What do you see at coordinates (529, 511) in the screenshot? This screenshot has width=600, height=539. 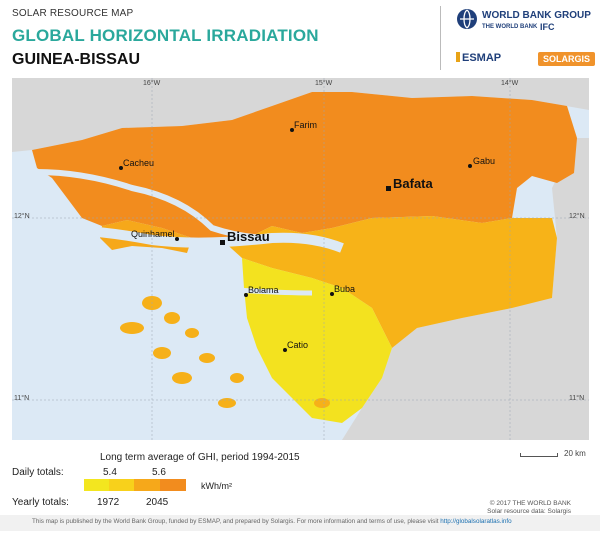 I see `credit-line-2: Solar resource data: Solargis` at bounding box center [529, 511].